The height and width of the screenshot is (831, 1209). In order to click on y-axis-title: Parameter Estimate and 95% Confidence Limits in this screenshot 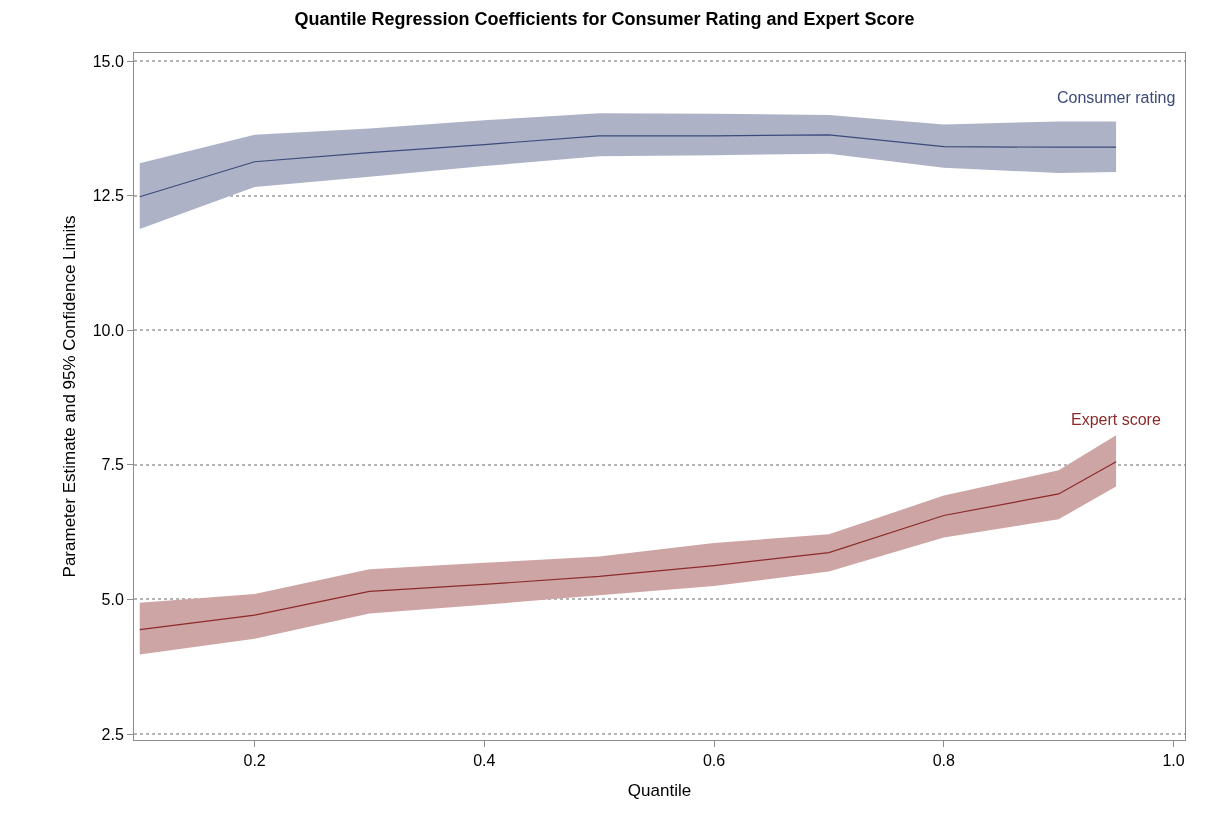, I will do `click(70, 396)`.